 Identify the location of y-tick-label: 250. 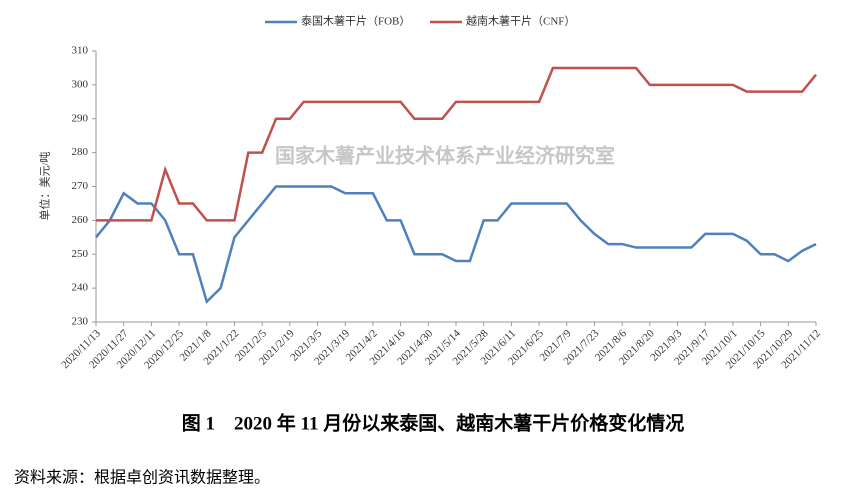
(80, 254).